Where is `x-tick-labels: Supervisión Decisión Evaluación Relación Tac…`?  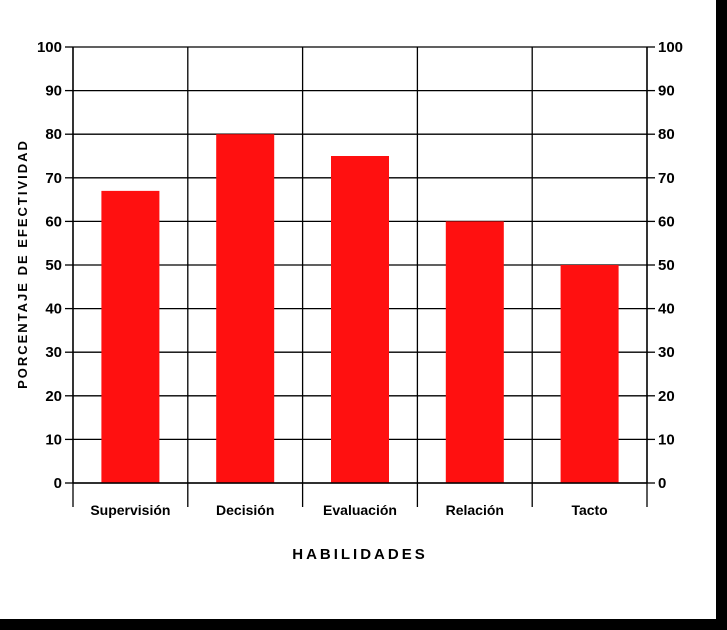 x-tick-labels: Supervisión Decisión Evaluación Relación Tac… is located at coordinates (348, 510).